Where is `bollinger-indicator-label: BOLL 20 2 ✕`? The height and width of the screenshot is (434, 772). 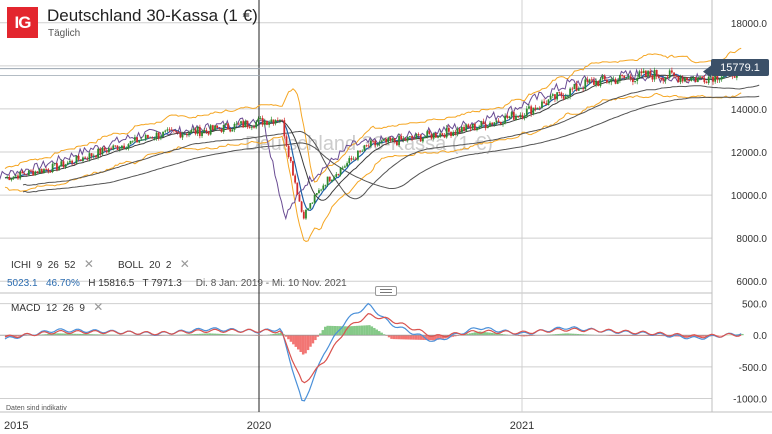
bollinger-indicator-label: BOLL 20 2 ✕ is located at coordinates (154, 264).